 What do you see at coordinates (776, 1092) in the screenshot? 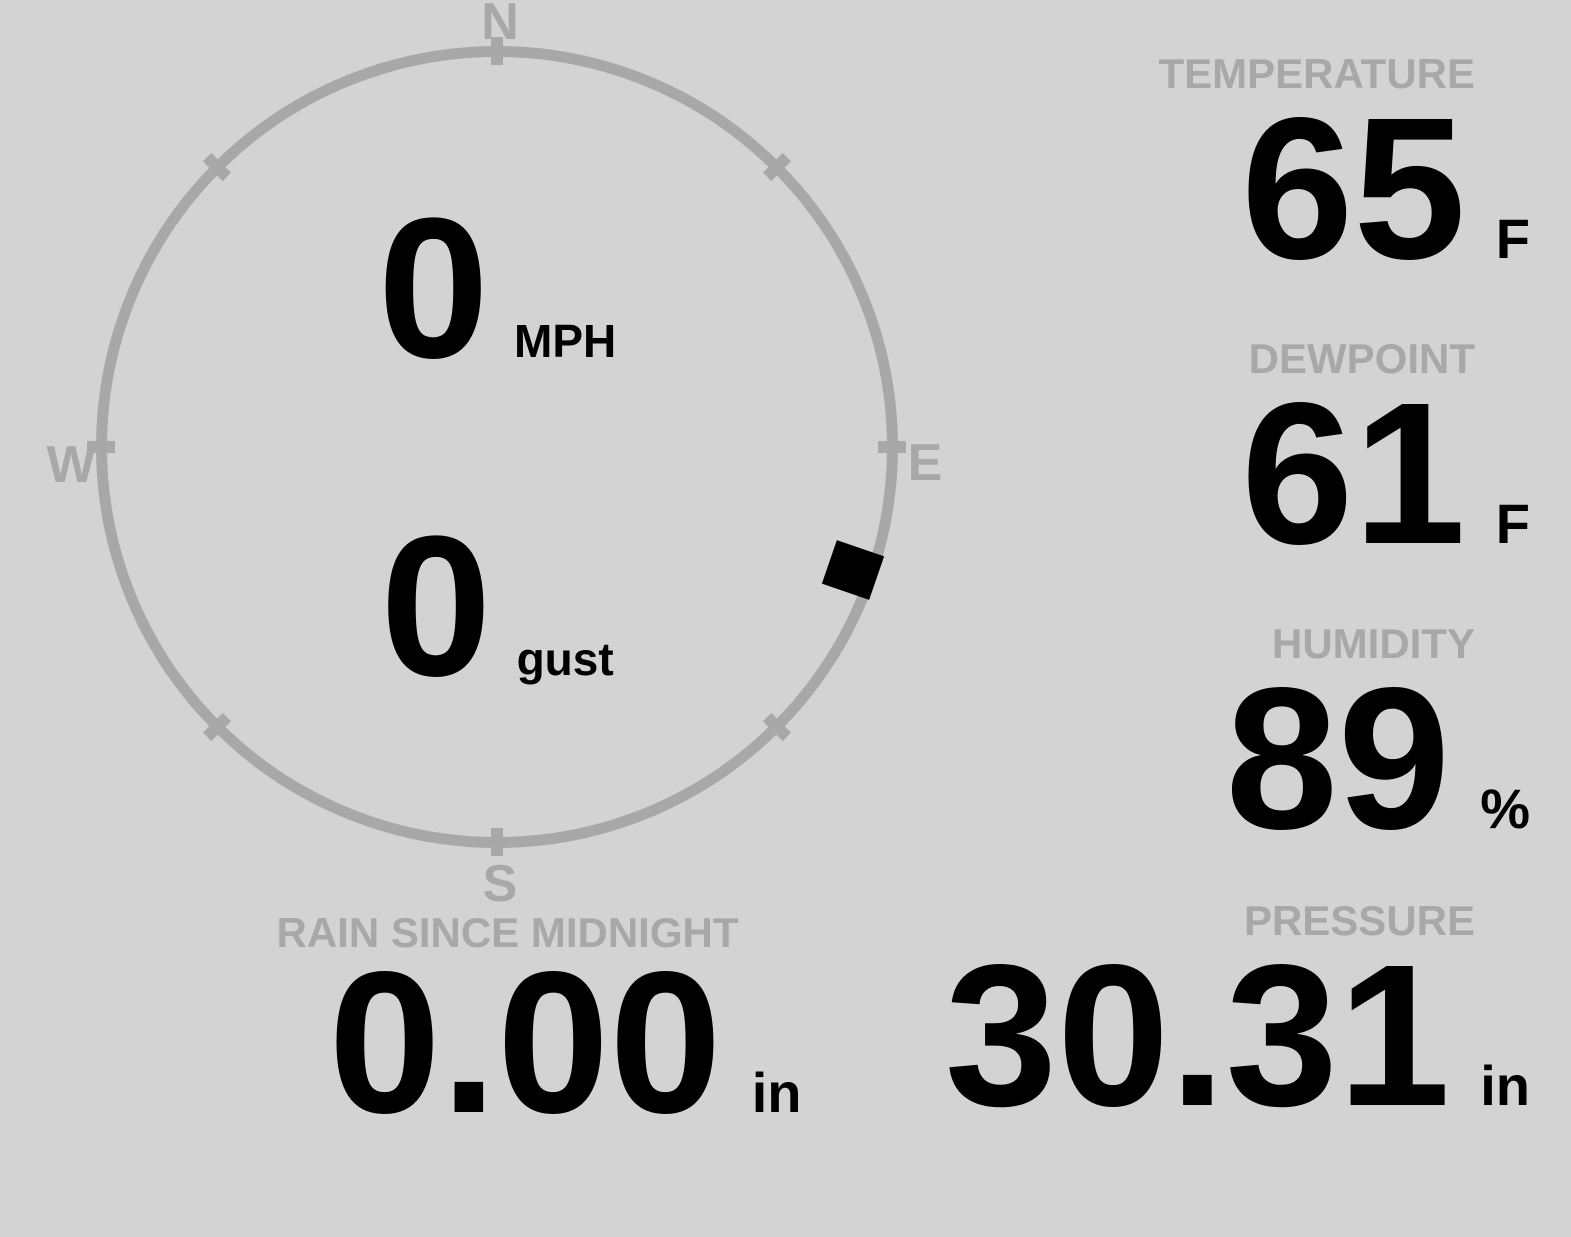
I see `rain-unit: in` at bounding box center [776, 1092].